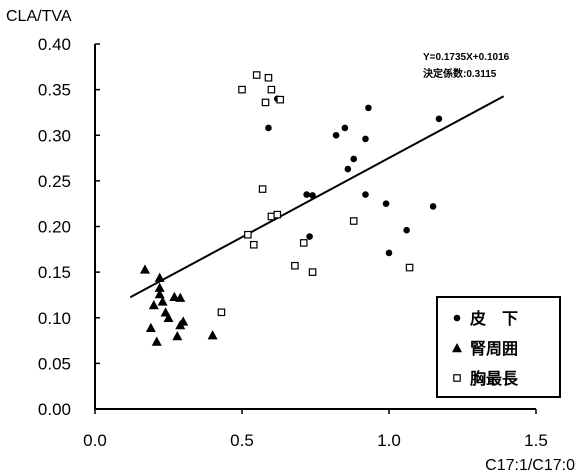  Describe the element at coordinates (178, 305) in the screenshot. I see `series-triangle` at that location.